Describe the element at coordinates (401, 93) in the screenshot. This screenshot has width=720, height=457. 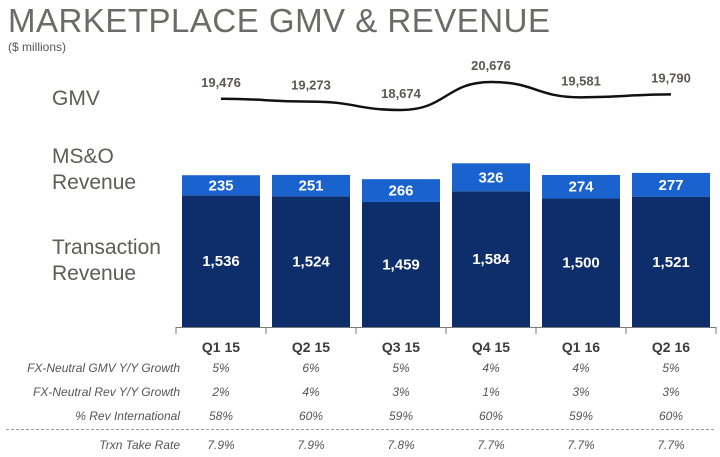
I see `gmv-value-label: 18,674` at that location.